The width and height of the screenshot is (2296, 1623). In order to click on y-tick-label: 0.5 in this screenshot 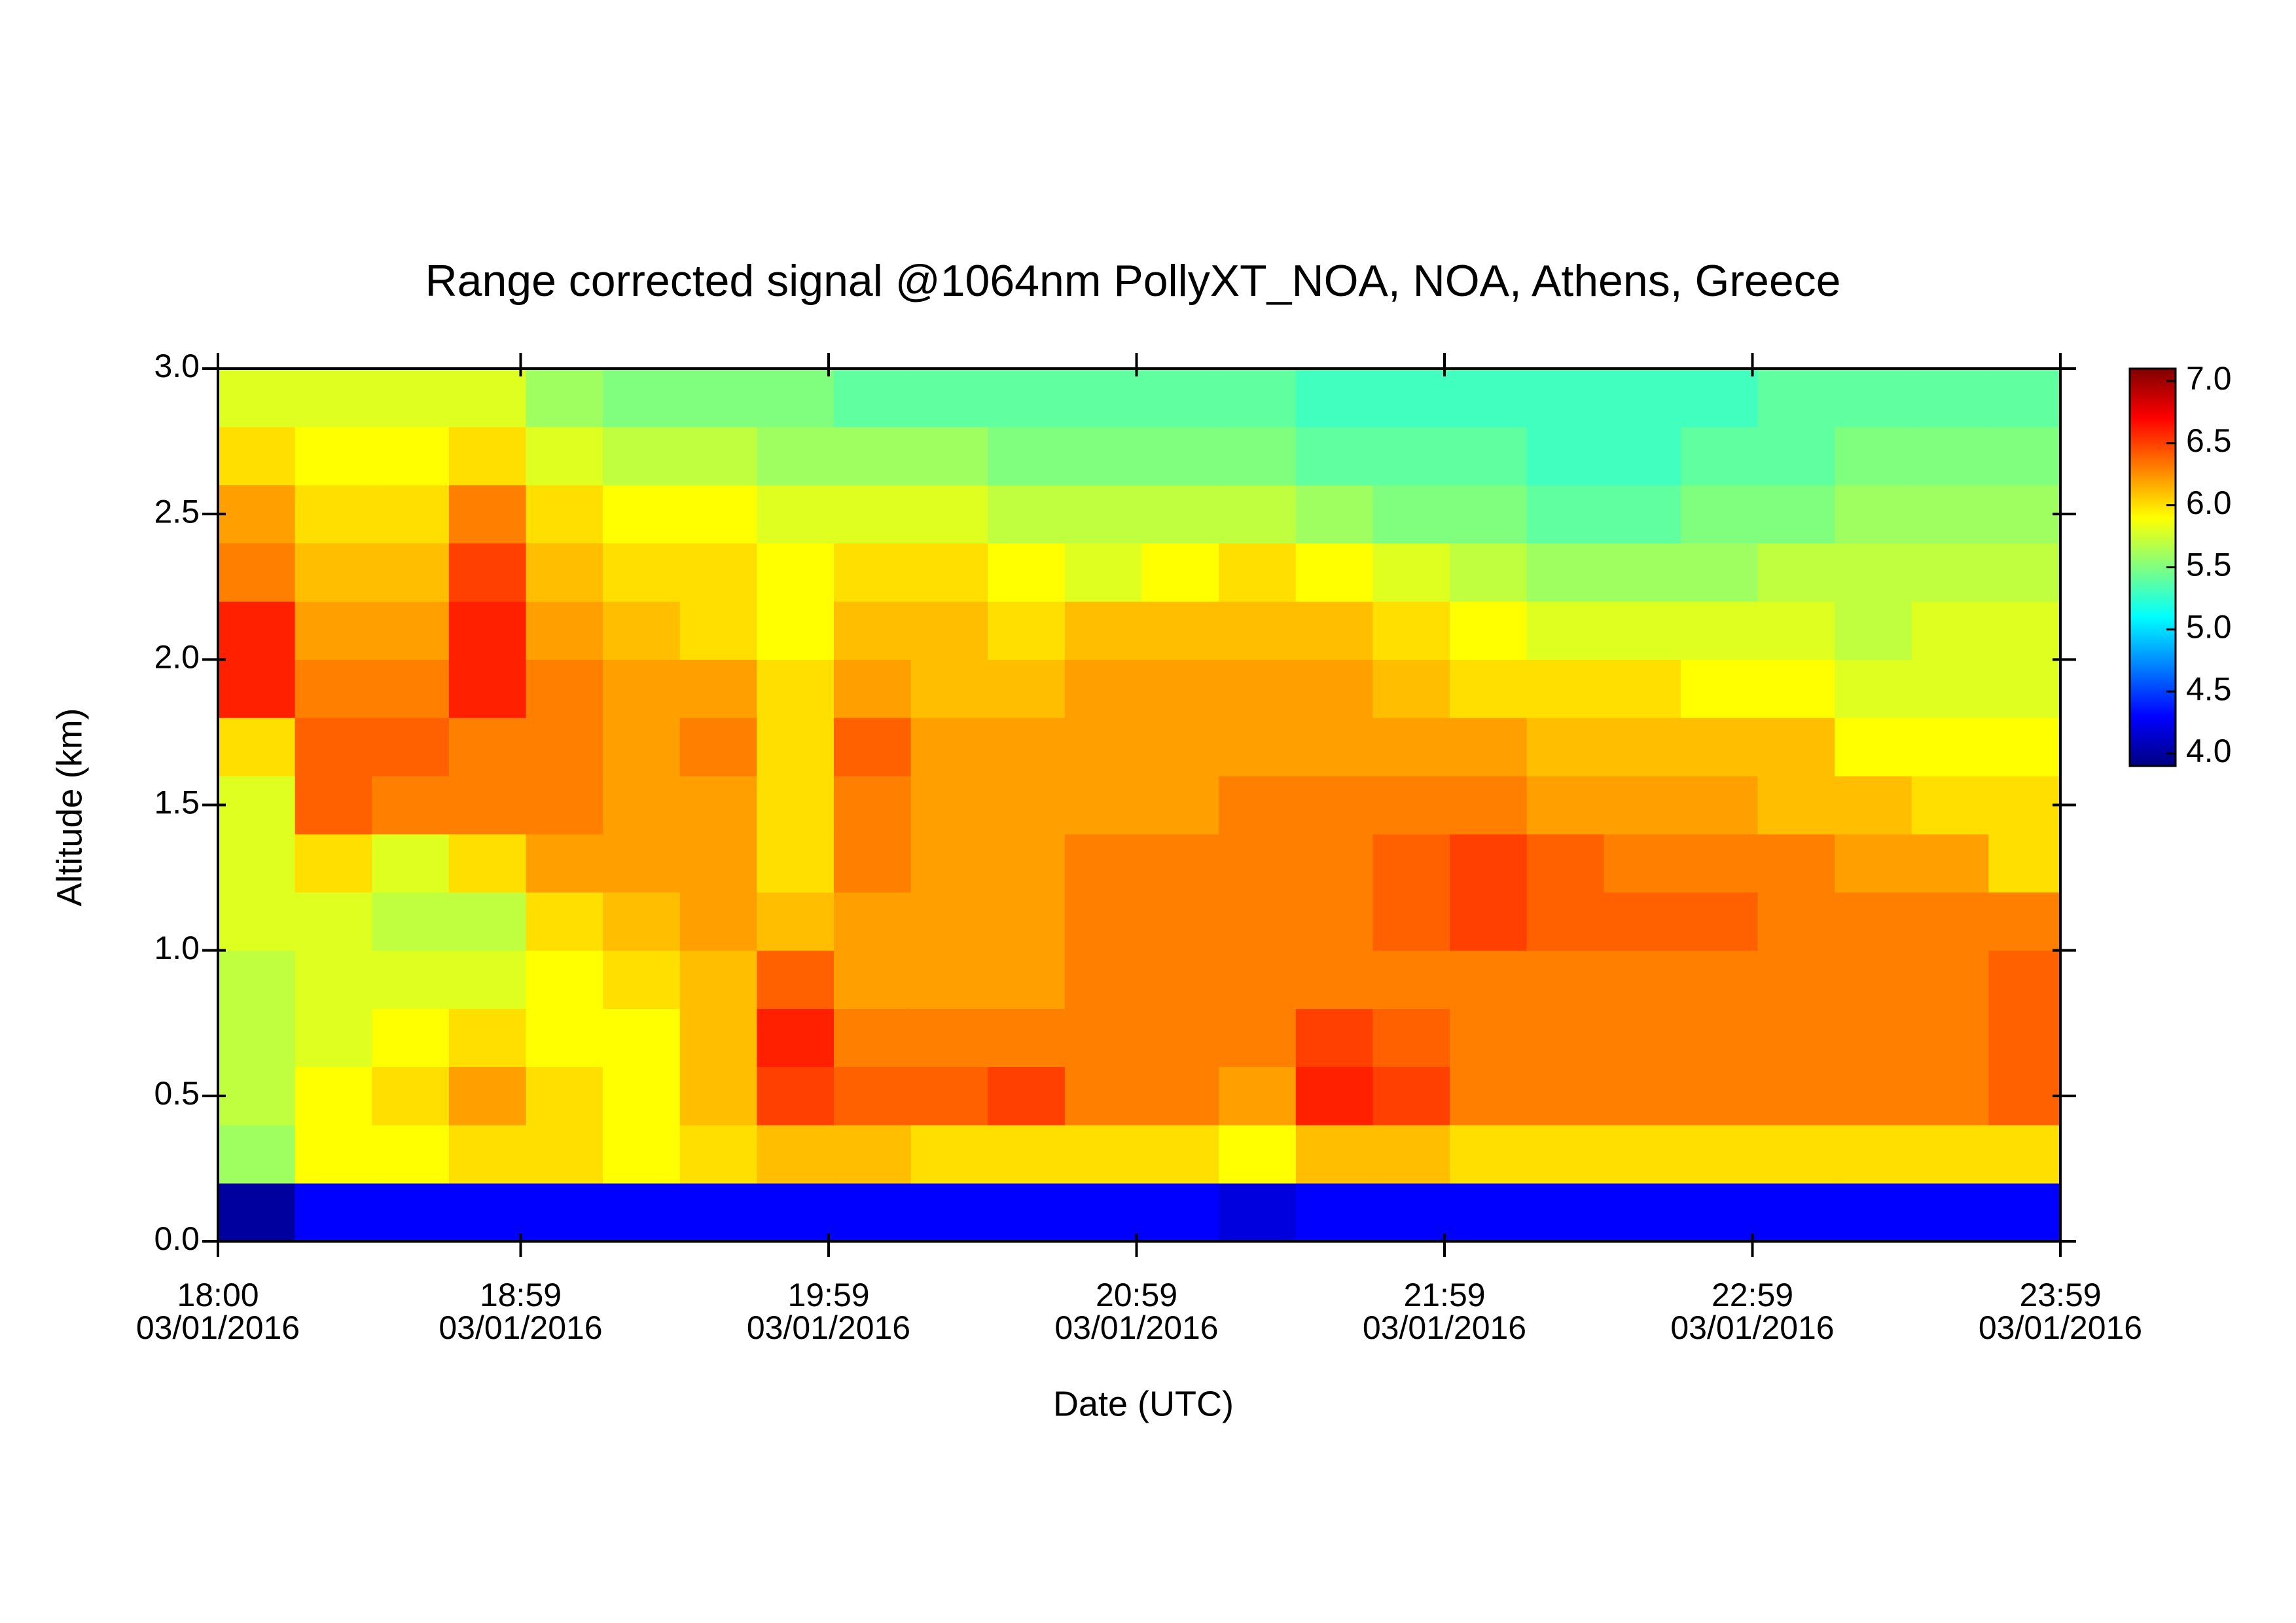, I will do `click(177, 1093)`.